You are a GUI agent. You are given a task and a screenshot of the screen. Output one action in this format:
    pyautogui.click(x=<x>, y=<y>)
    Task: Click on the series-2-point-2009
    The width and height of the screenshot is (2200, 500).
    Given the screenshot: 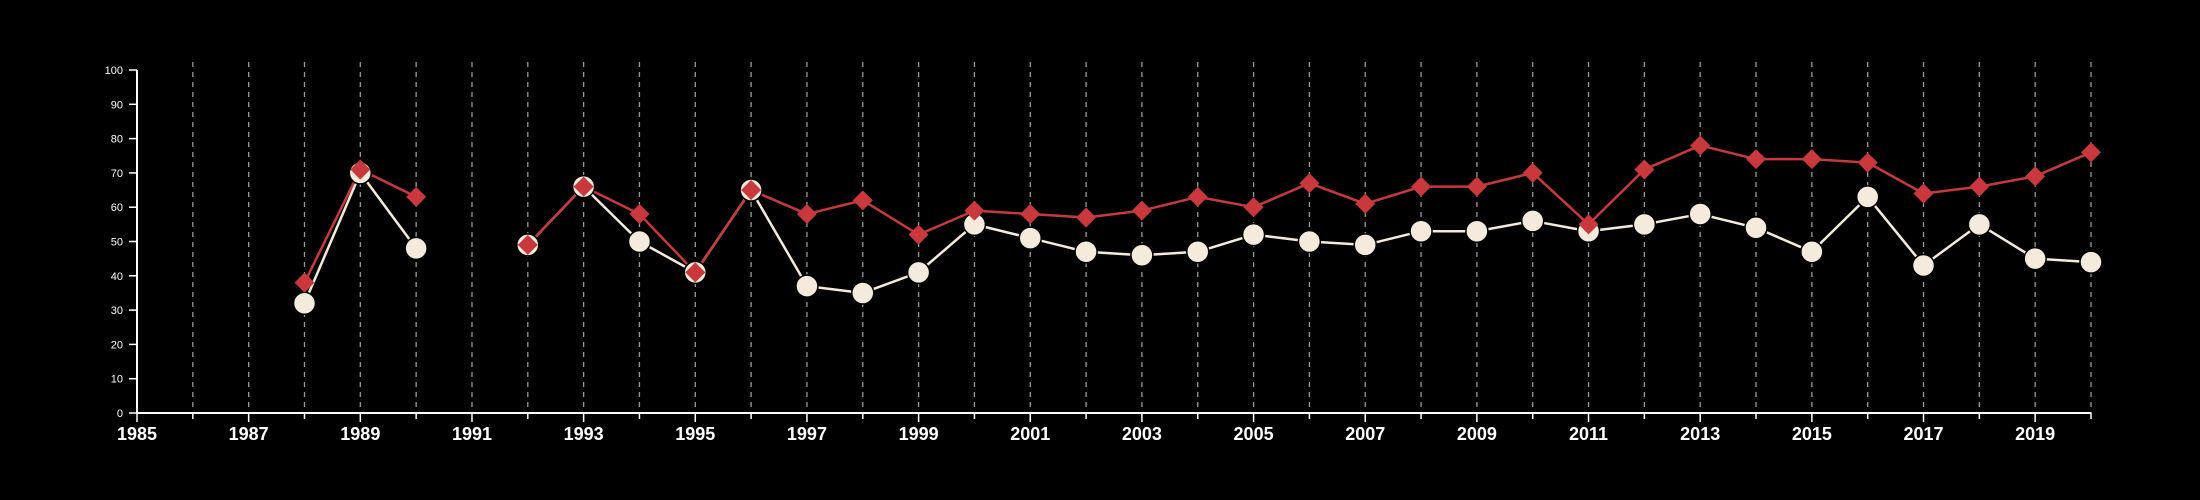 What is the action you would take?
    pyautogui.click(x=1476, y=186)
    